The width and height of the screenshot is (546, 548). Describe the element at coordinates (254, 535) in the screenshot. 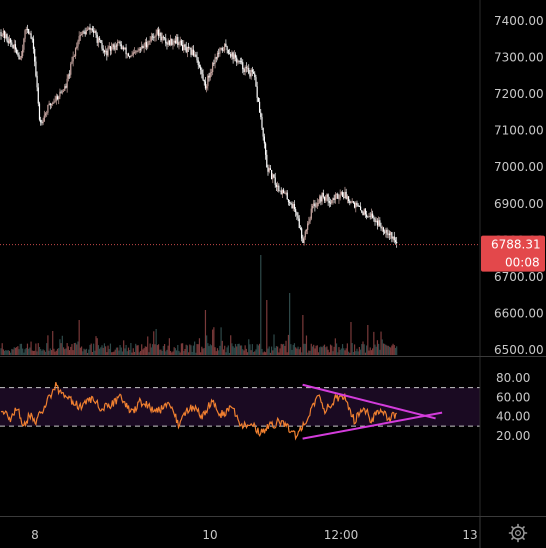

I see `time-axis: 8 10 12:00 13` at that location.